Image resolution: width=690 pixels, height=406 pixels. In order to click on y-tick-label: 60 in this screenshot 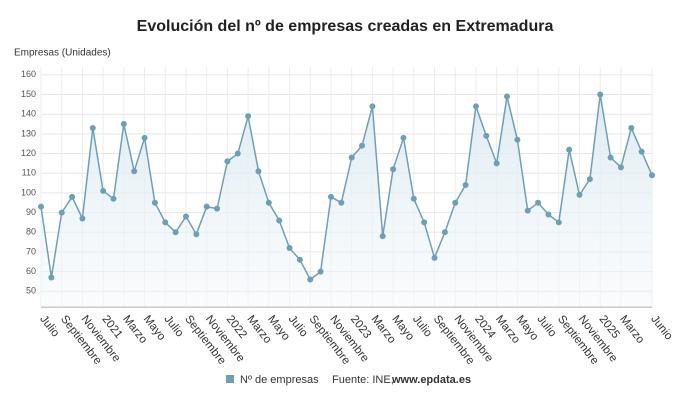, I will do `click(31, 271)`.